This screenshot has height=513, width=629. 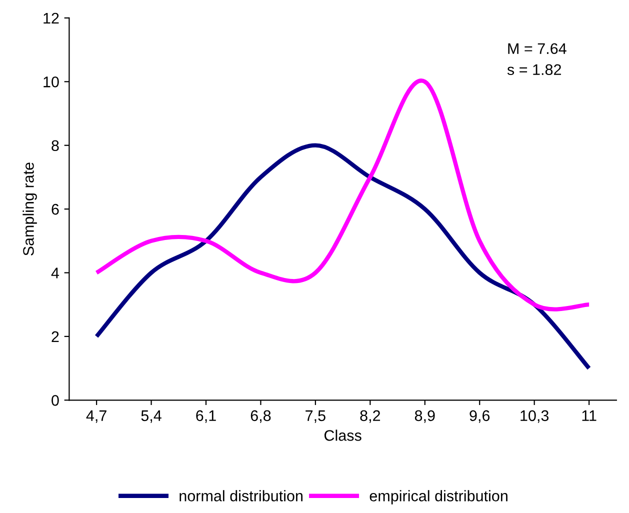 What do you see at coordinates (55, 336) in the screenshot?
I see `y-tick-label: 2` at bounding box center [55, 336].